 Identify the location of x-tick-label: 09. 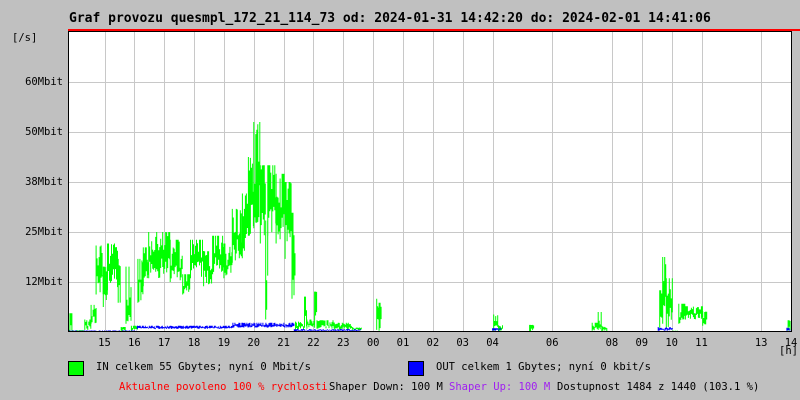
(642, 343).